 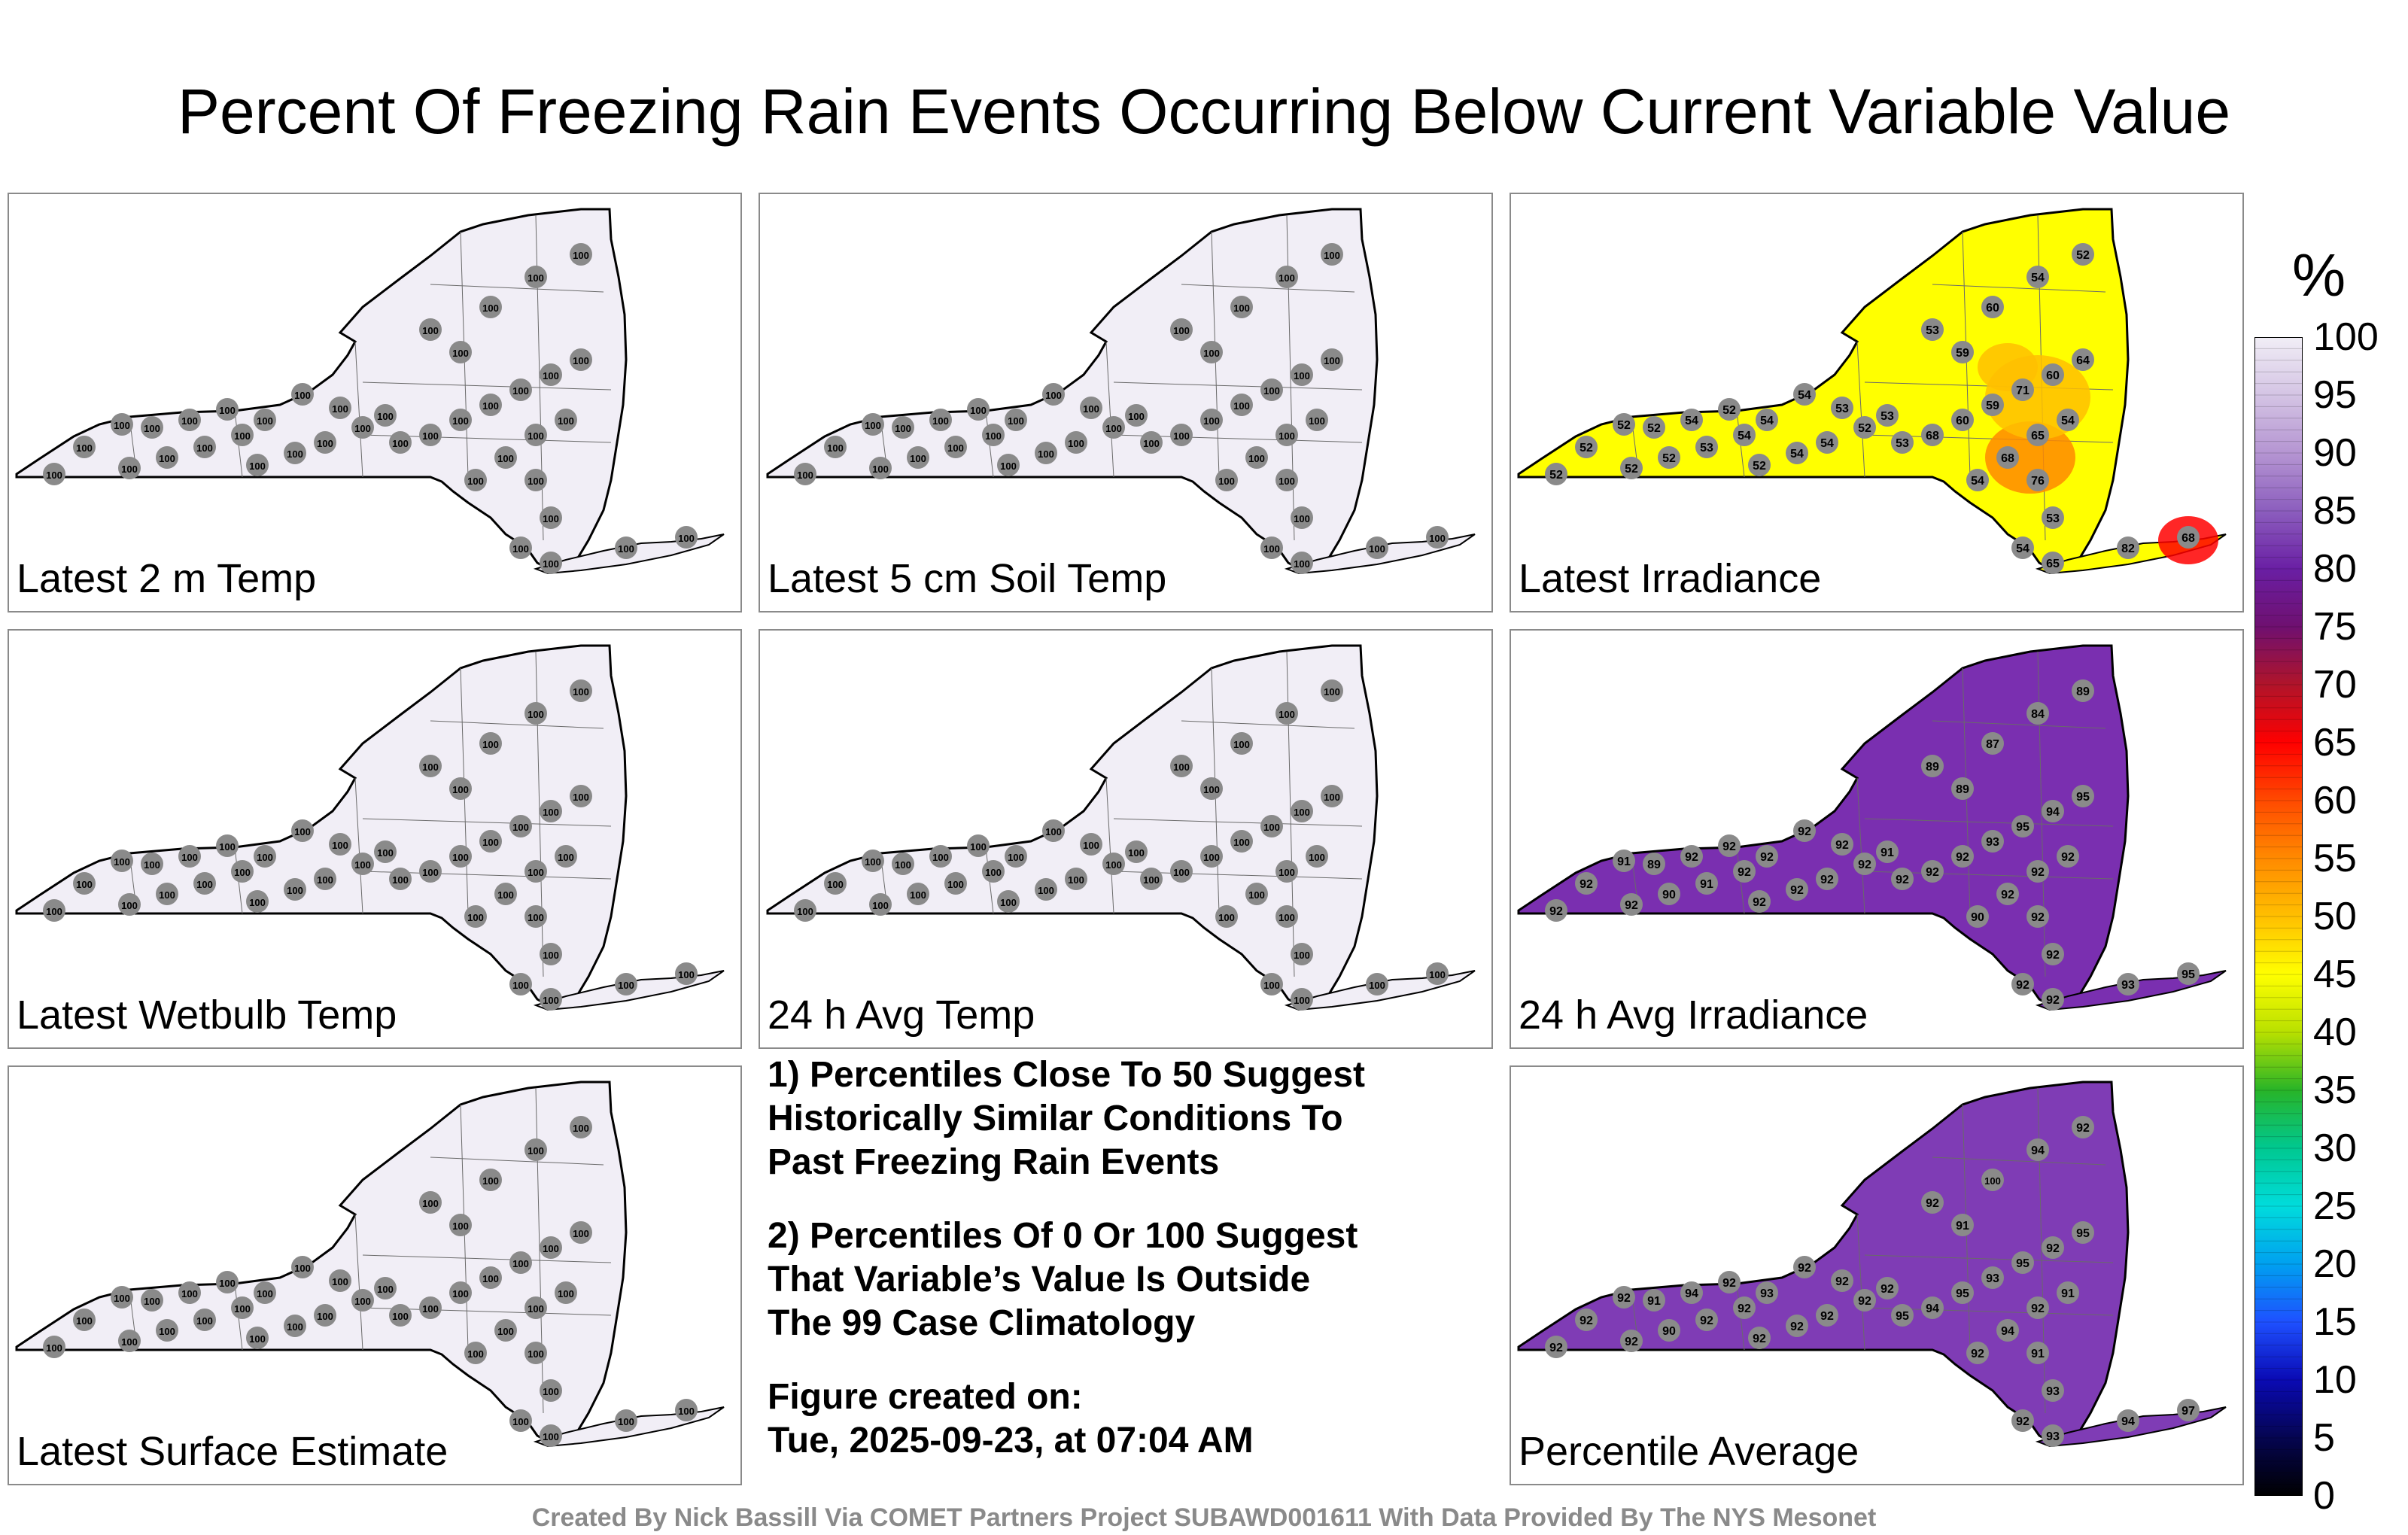 I want to click on state-outline, so click(x=1823, y=826).